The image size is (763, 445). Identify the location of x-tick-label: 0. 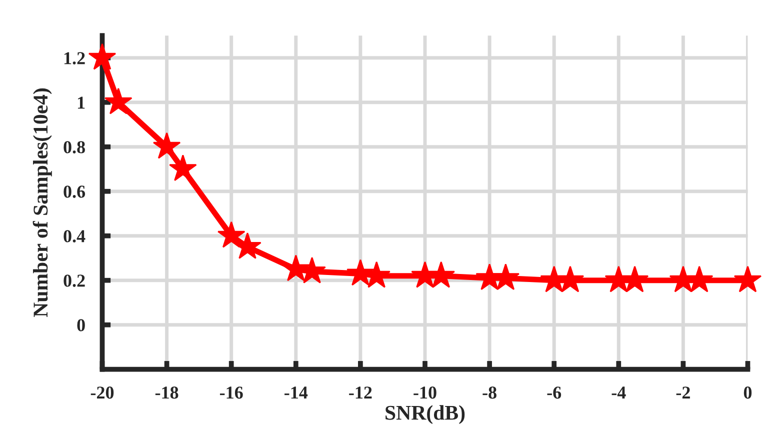
(748, 392).